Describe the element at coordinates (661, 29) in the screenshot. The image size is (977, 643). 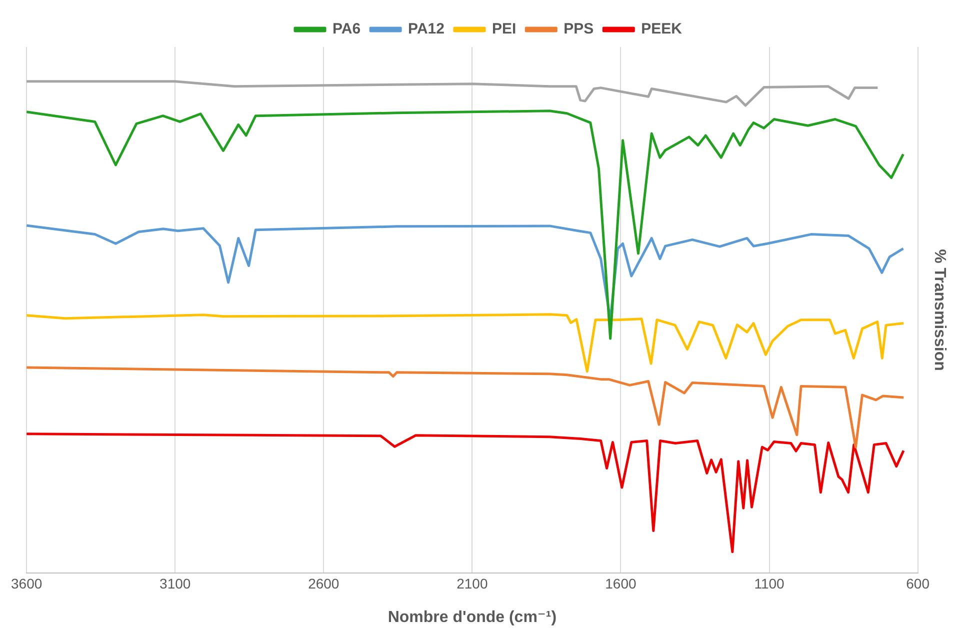
I see `legend-label: PEEK` at that location.